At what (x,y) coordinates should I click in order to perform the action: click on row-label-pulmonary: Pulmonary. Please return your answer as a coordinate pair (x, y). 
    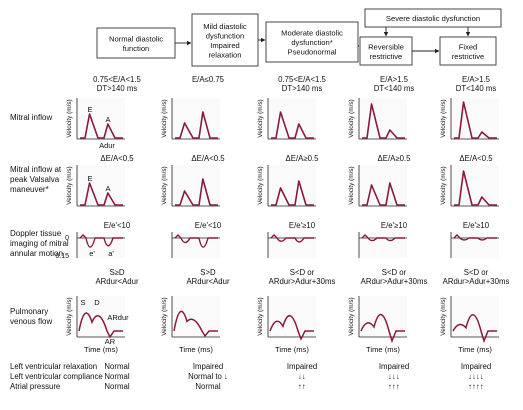
    Looking at the image, I should click on (29, 311).